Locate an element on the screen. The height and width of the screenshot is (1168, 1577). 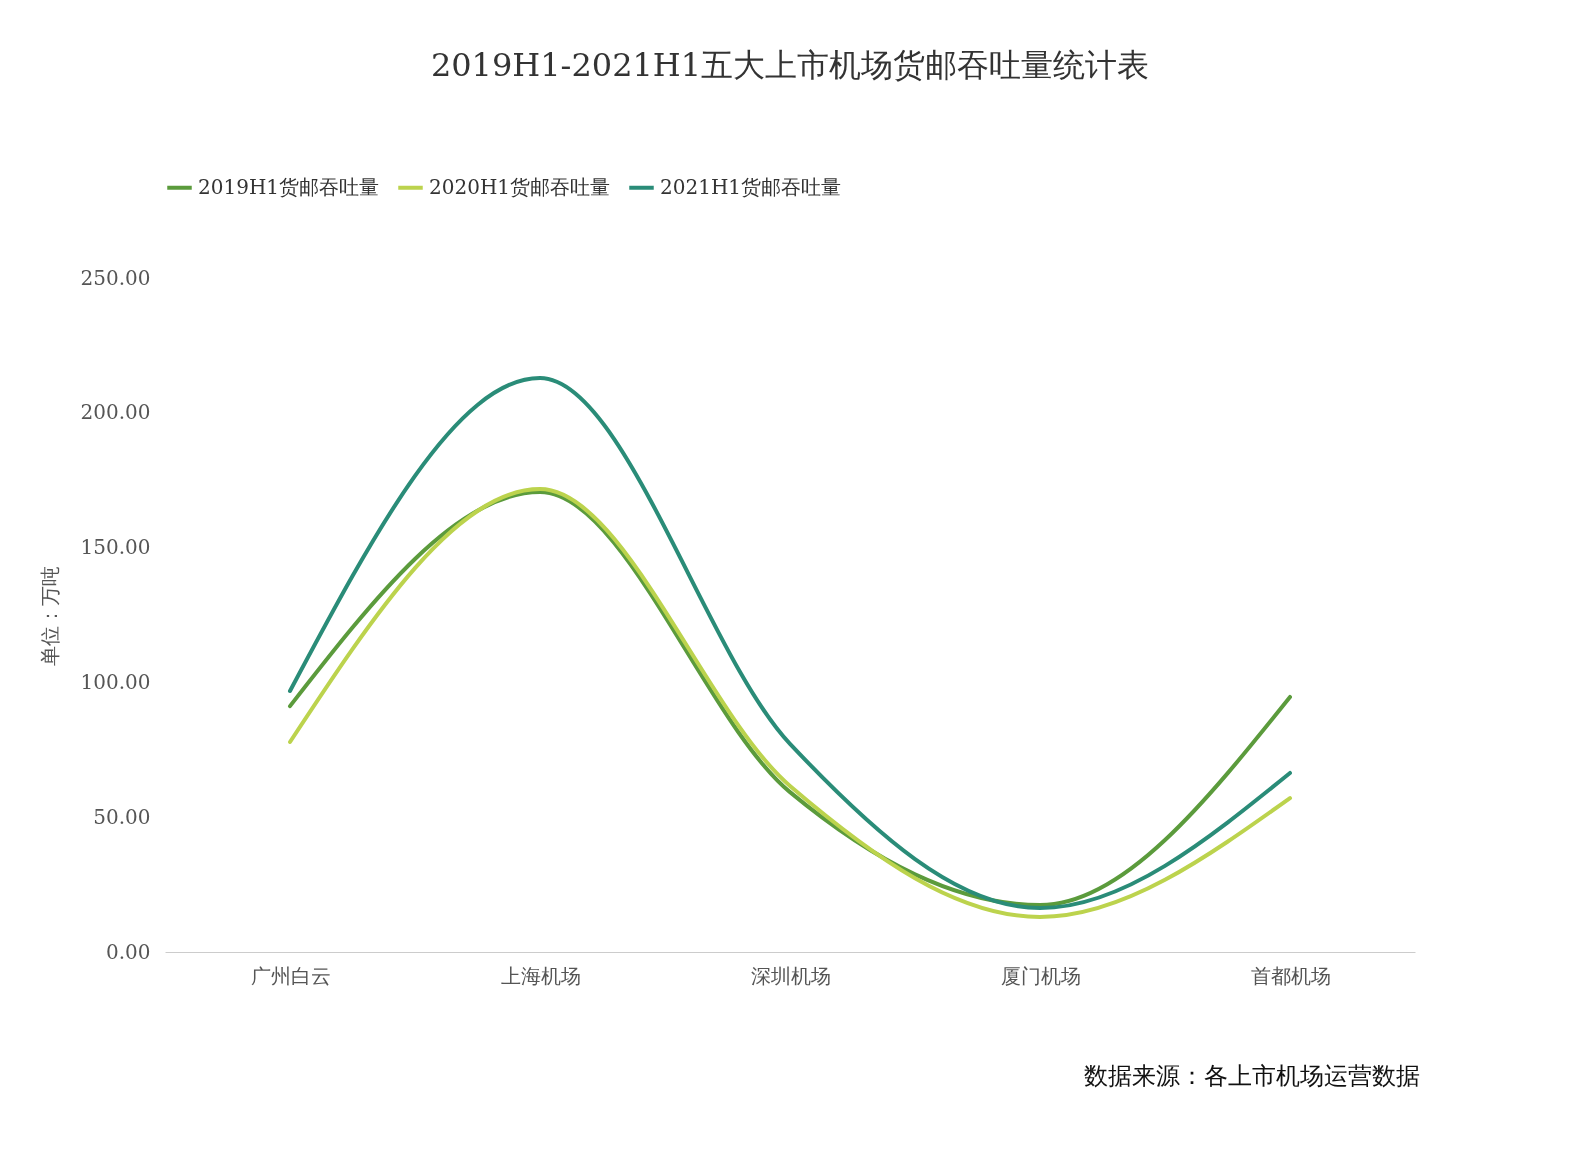
x-tick-label: 厦门机场 is located at coordinates (1040, 975).